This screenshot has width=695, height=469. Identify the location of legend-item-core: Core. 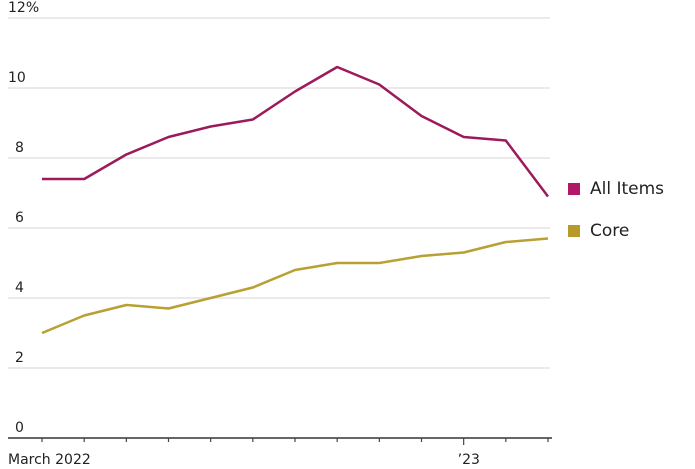
(598, 231).